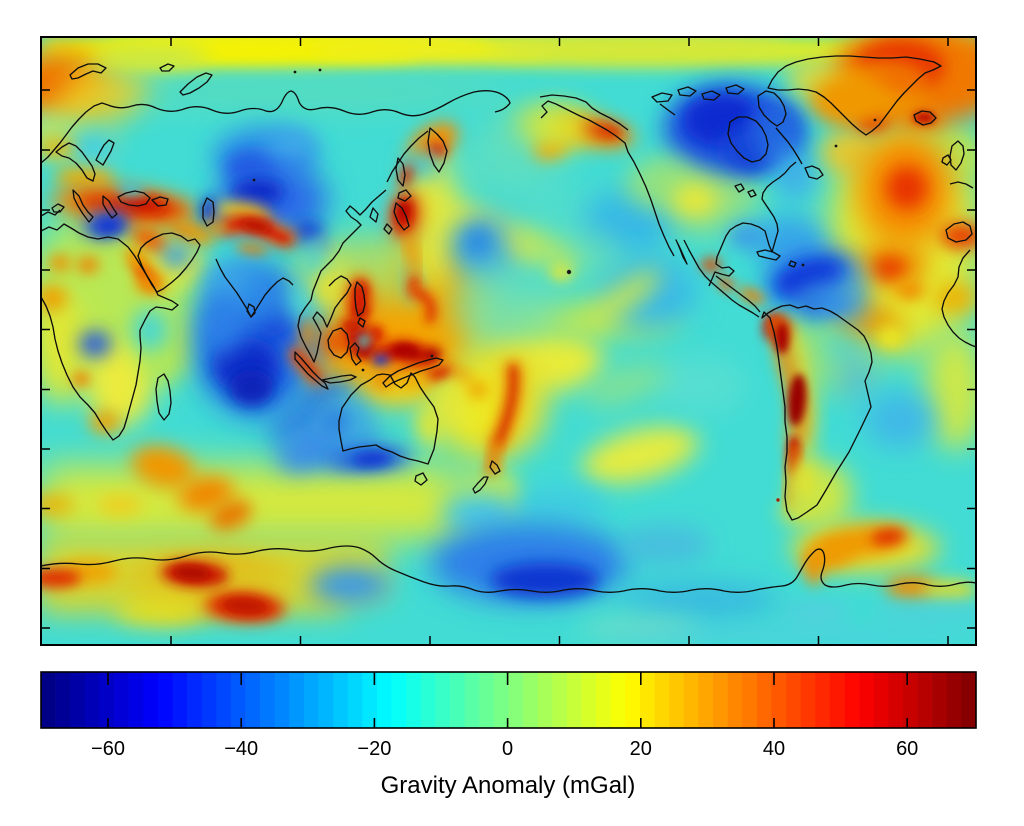 The width and height of the screenshot is (1024, 826). What do you see at coordinates (108, 749) in the screenshot?
I see `svg-text: −60` at bounding box center [108, 749].